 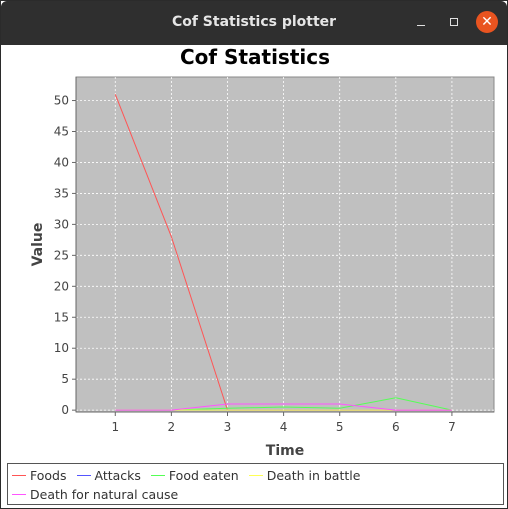 I want to click on y-tick-label: 35, so click(x=61, y=193).